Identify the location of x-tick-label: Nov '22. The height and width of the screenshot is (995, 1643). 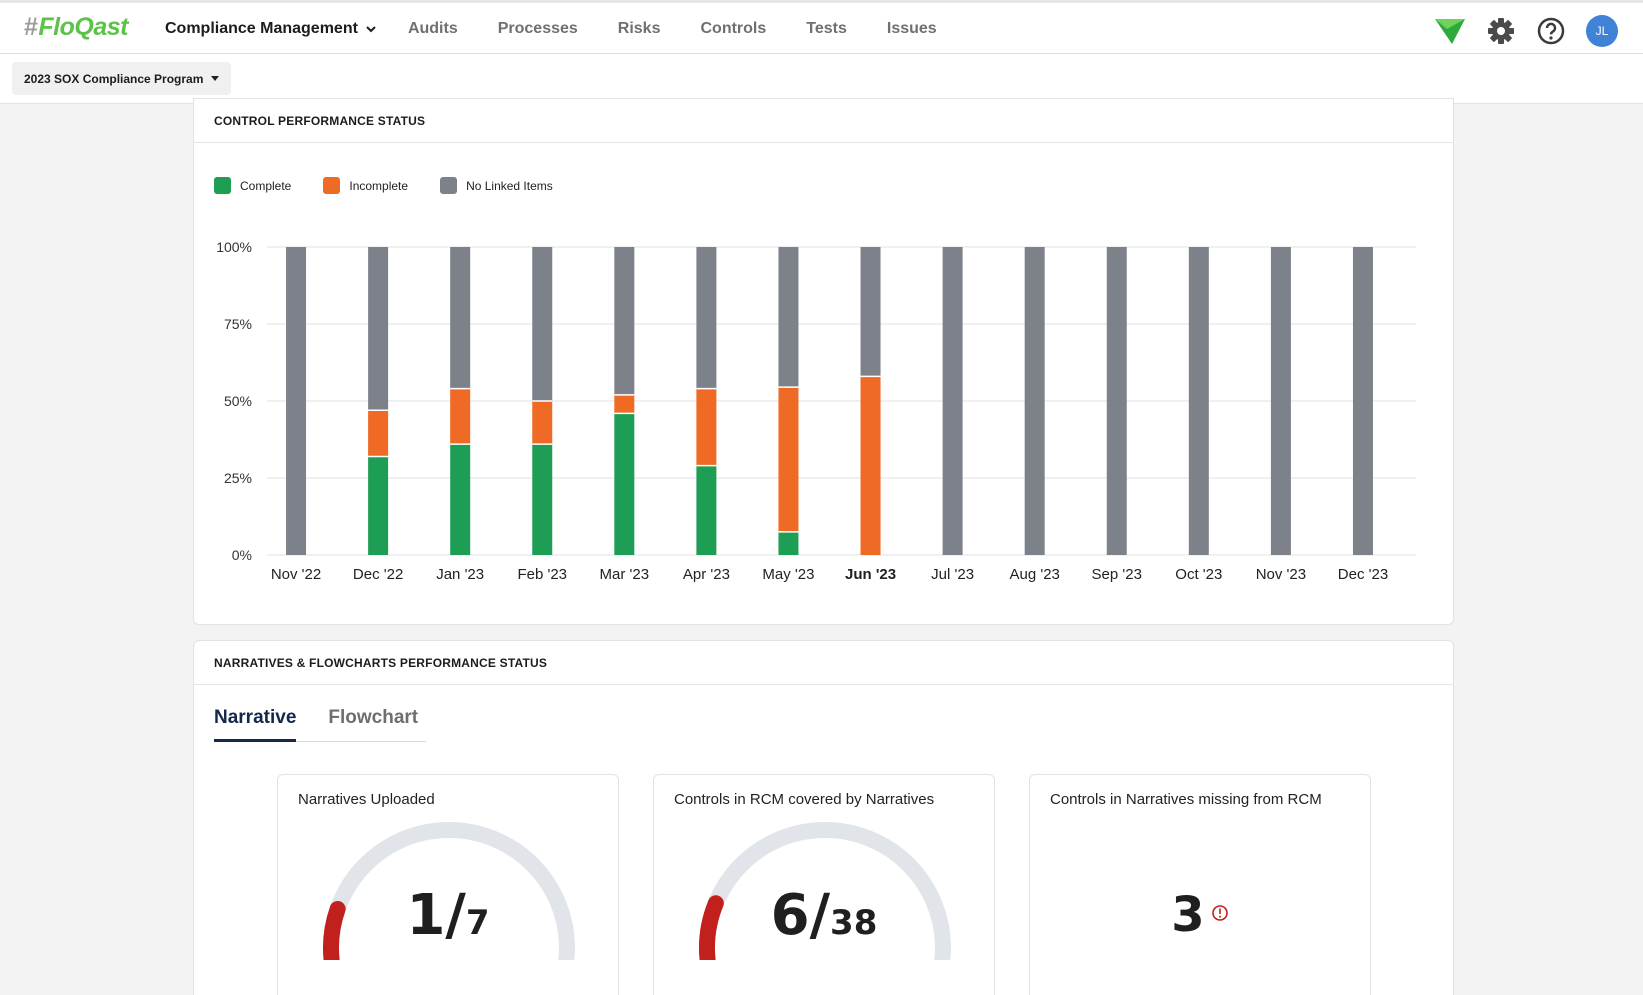
(296, 574).